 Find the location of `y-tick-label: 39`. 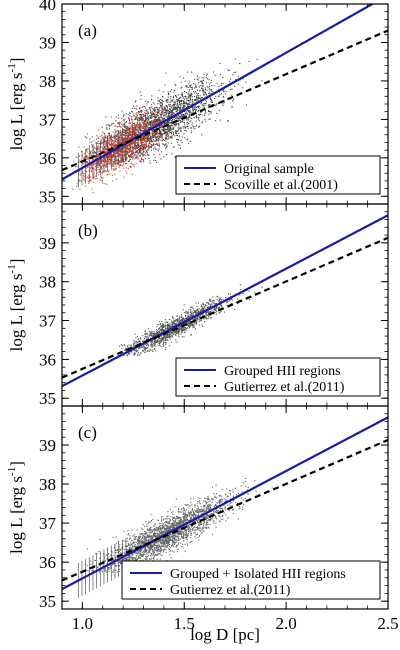

y-tick-label: 39 is located at coordinates (47, 42).